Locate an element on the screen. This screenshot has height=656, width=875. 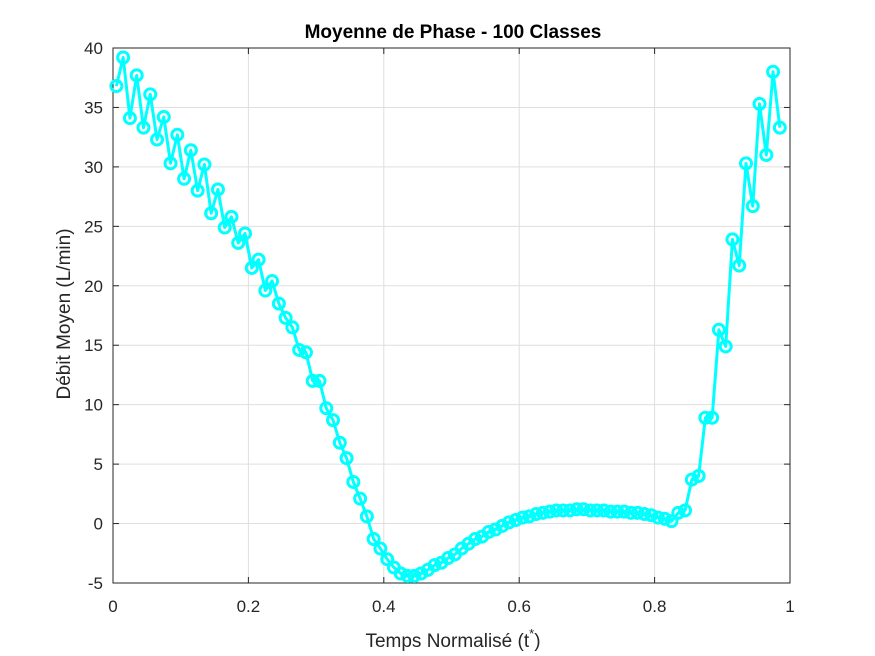
x-axis-label: Temps Normalisé (t*) is located at coordinates (452, 639).